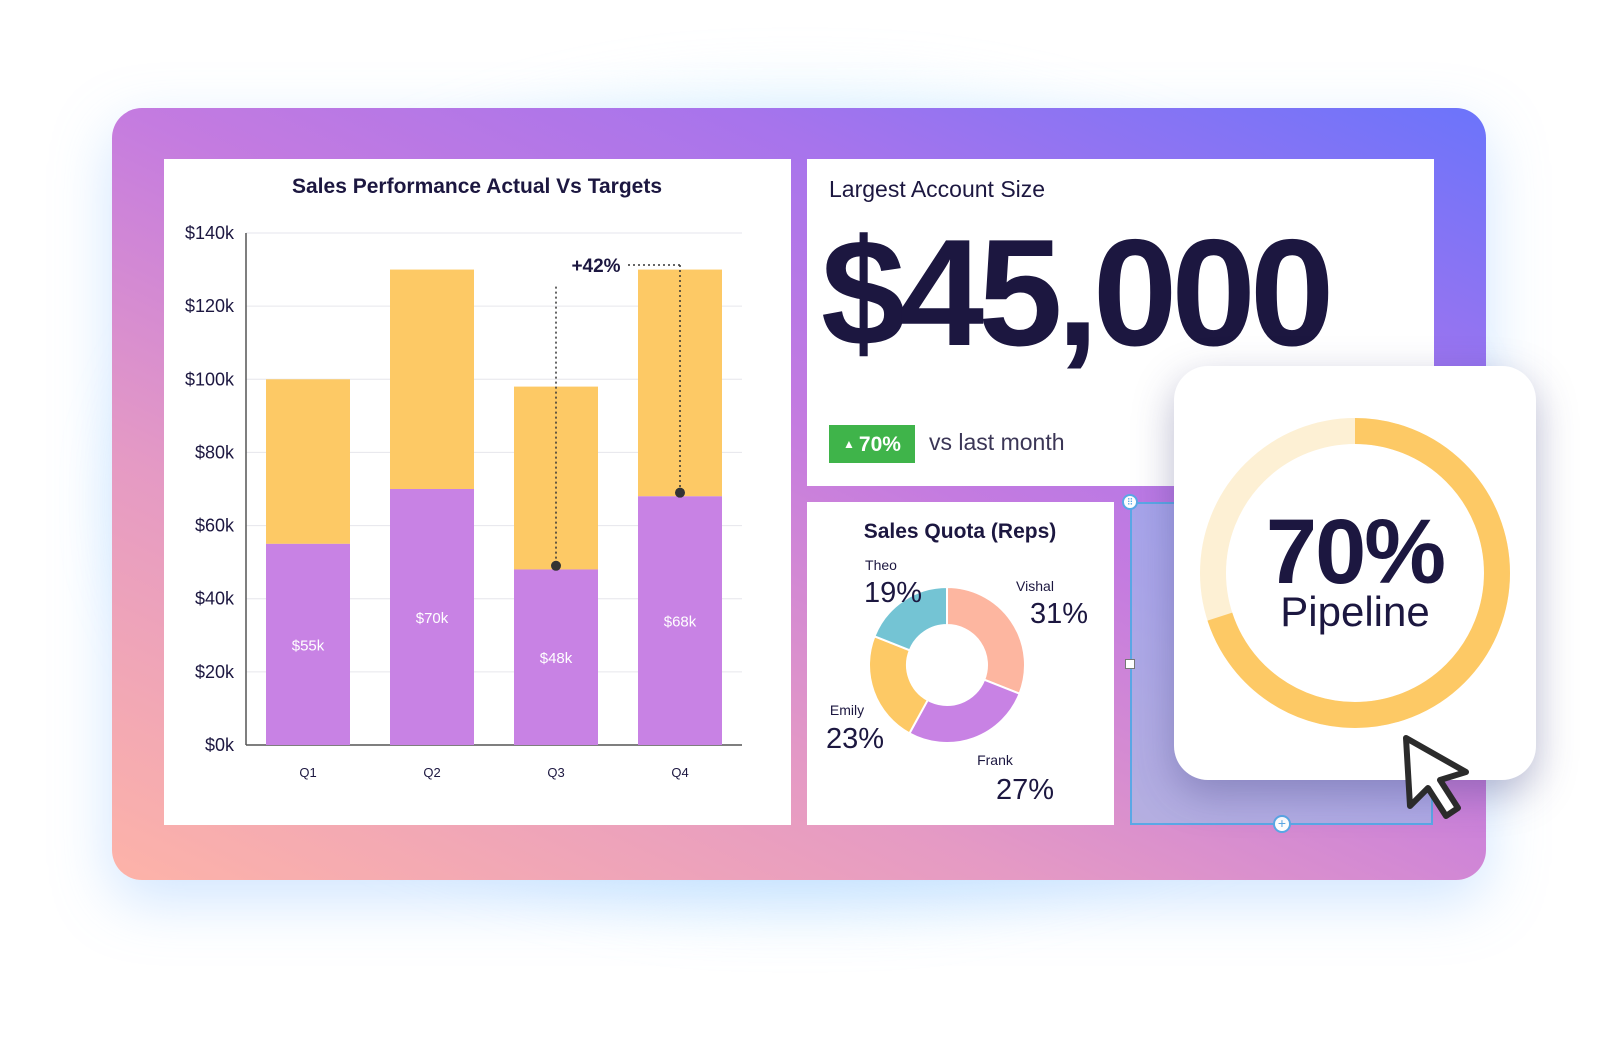 Image resolution: width=1612 pixels, height=1052 pixels. What do you see at coordinates (1077, 293) in the screenshot?
I see `account-value: $45,000` at bounding box center [1077, 293].